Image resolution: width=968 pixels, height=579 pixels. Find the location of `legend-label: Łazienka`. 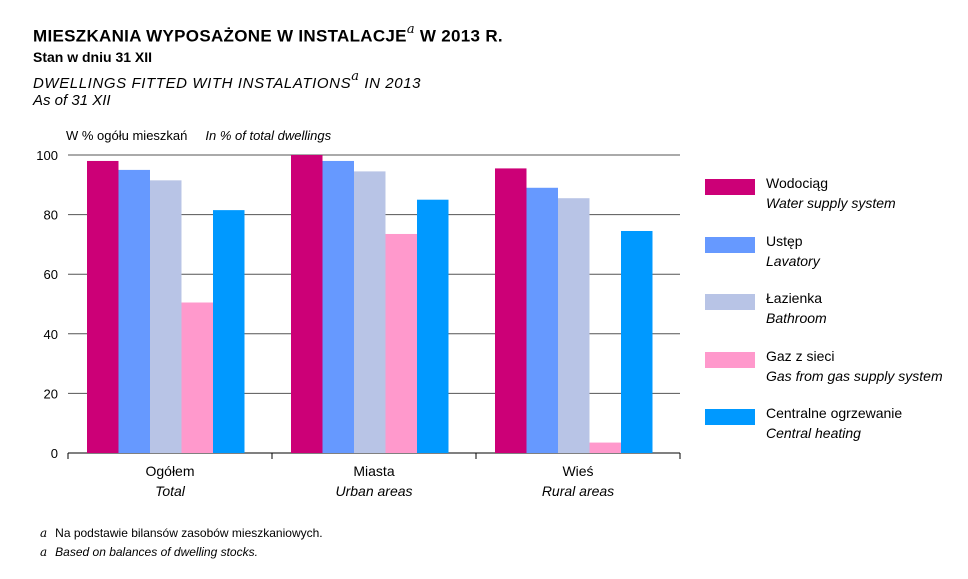

legend-label: Łazienka is located at coordinates (794, 298).